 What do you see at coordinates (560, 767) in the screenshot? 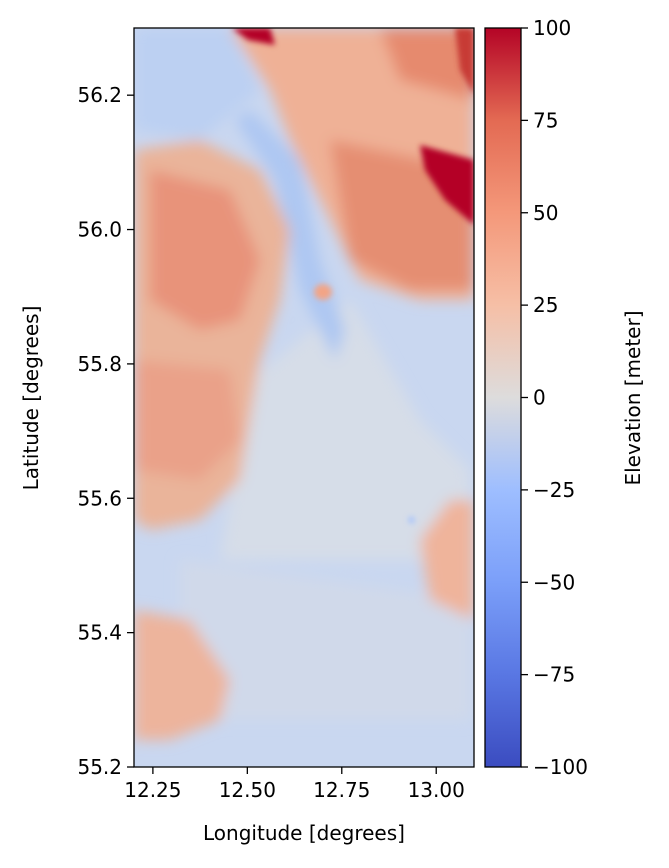
I see `colorbar-tick-label: −100` at bounding box center [560, 767].